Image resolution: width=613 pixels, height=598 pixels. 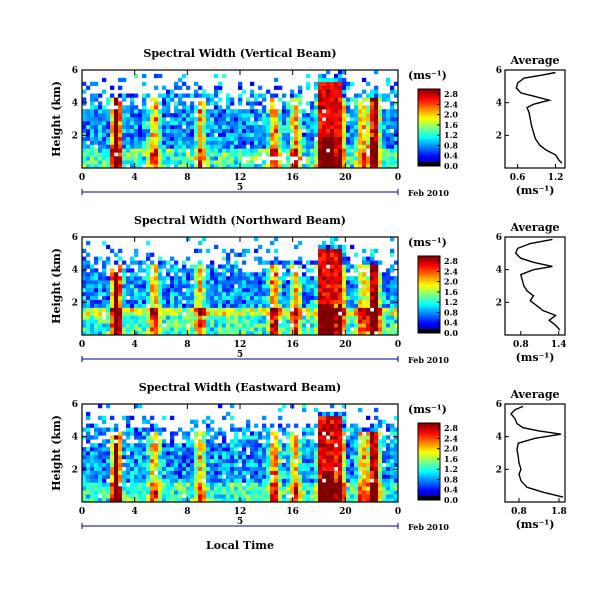 I want to click on colorbar-tick-label: 0.0, so click(x=451, y=166).